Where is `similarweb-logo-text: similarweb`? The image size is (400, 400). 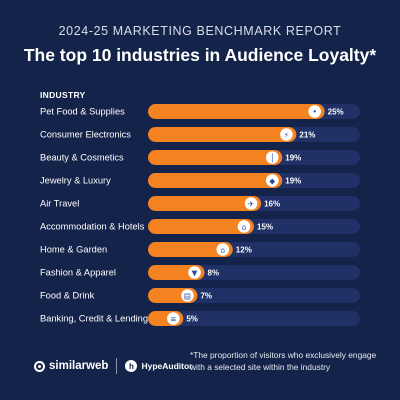
similarweb-logo-text: similarweb is located at coordinates (79, 366).